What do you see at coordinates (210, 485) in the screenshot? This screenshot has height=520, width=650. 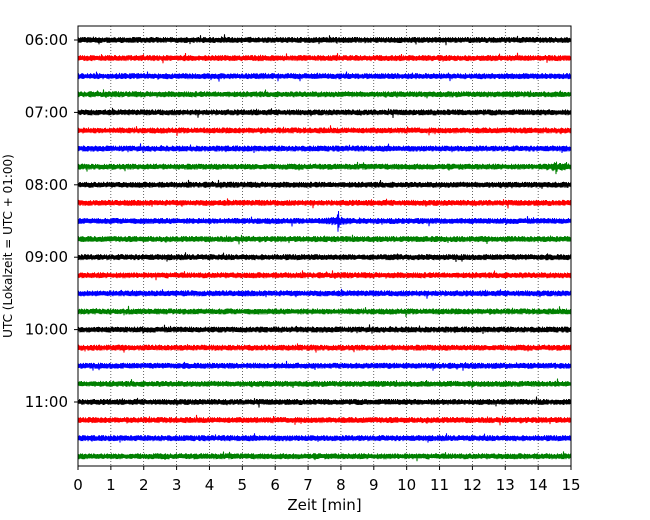 I see `x-tick-label: 4` at bounding box center [210, 485].